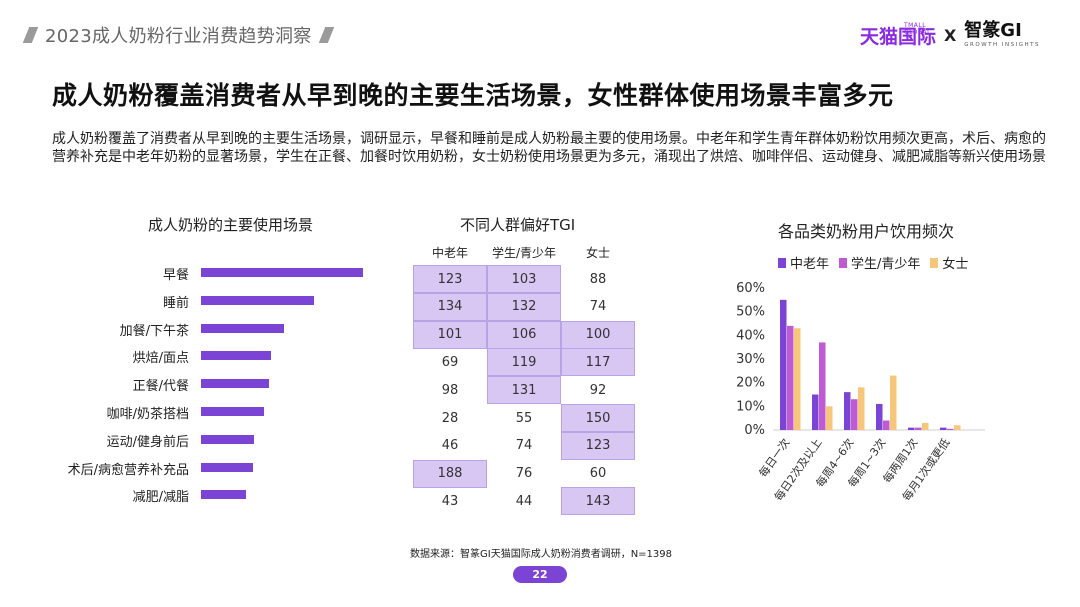 Image resolution: width=1080 pixels, height=607 pixels. What do you see at coordinates (326, 35) in the screenshot?
I see `header-slash-right` at bounding box center [326, 35].